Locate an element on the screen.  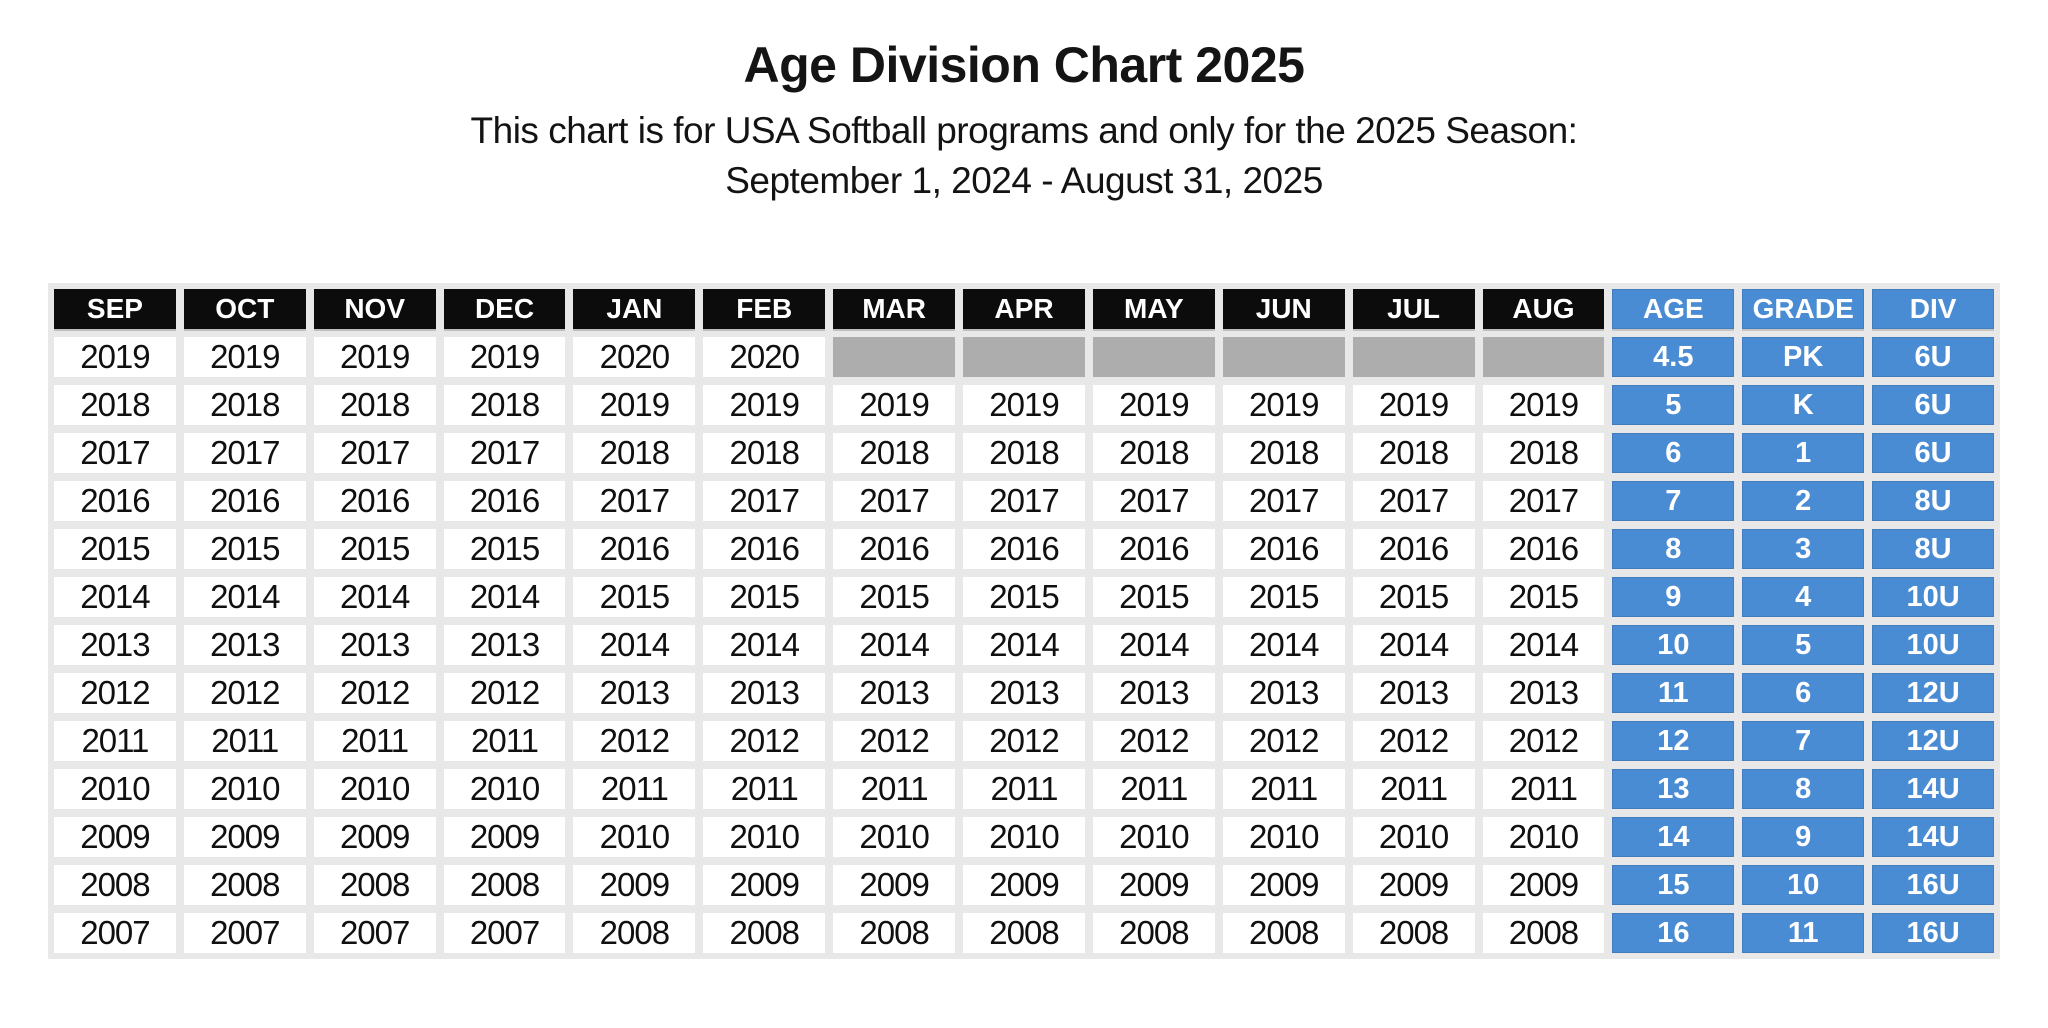
grade-cell: 4 is located at coordinates (1803, 597).